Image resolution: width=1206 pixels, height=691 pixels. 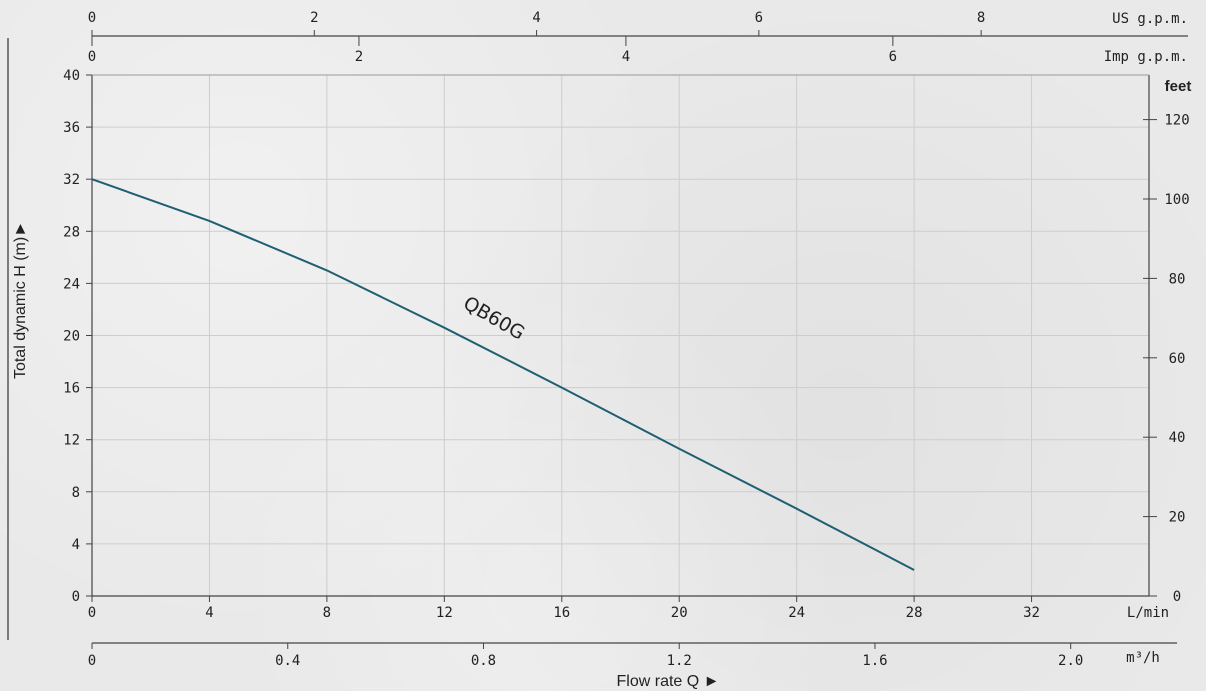 What do you see at coordinates (626, 57) in the screenshot?
I see `imp-gpm-tick-label: 4` at bounding box center [626, 57].